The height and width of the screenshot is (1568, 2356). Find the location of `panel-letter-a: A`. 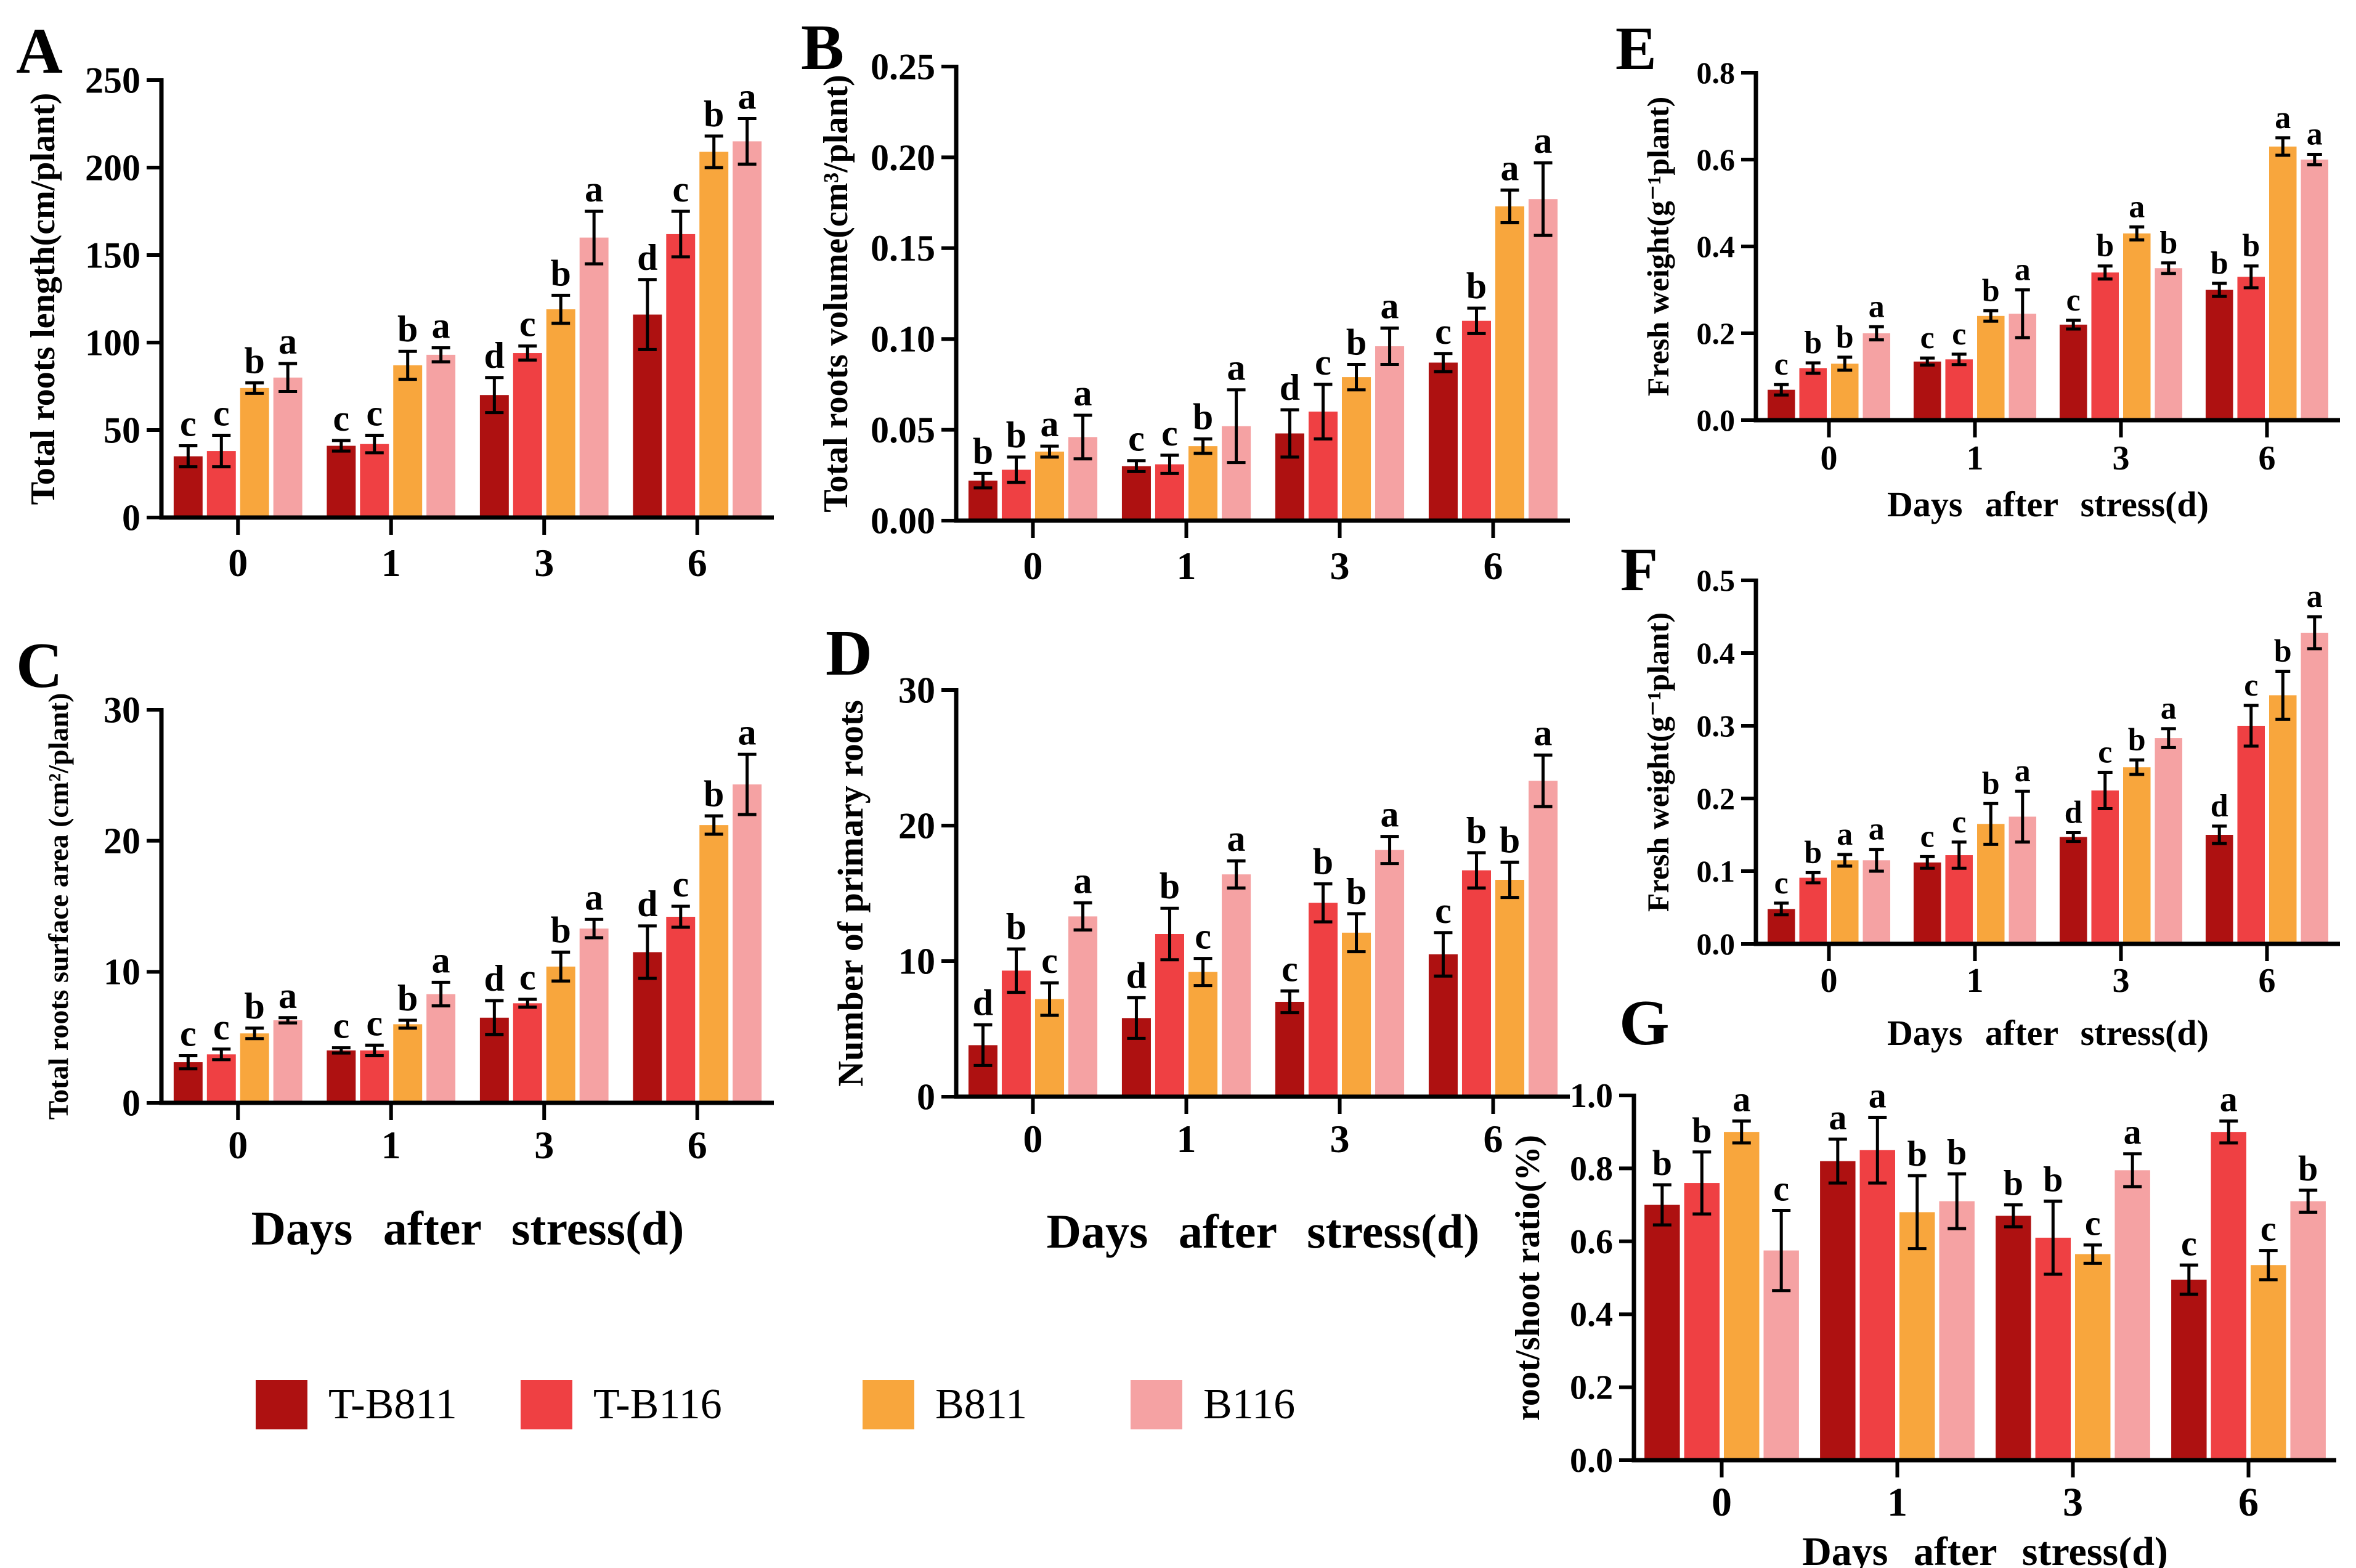

panel-letter-a: A is located at coordinates (39, 51).